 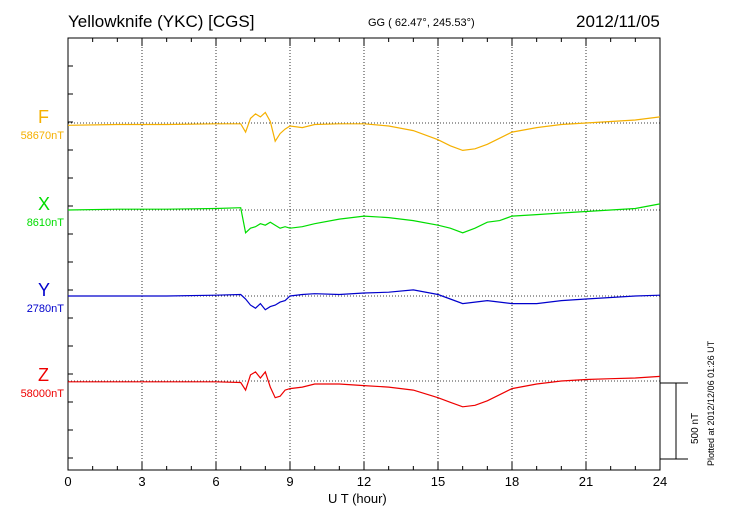 What do you see at coordinates (44, 290) in the screenshot?
I see `series-name-y: Y` at bounding box center [44, 290].